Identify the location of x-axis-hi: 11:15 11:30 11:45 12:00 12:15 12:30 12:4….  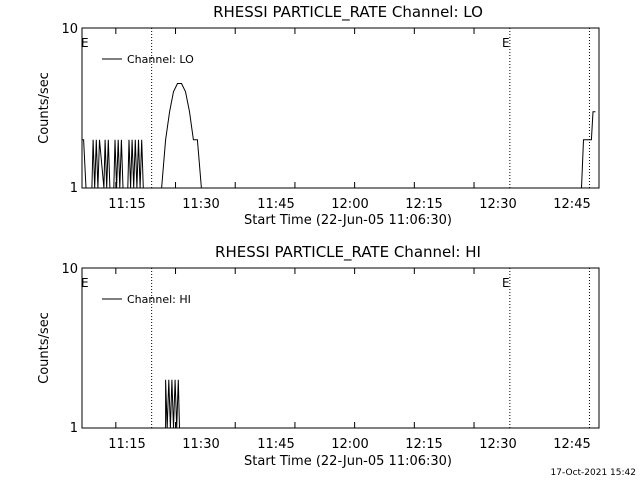
(349, 453).